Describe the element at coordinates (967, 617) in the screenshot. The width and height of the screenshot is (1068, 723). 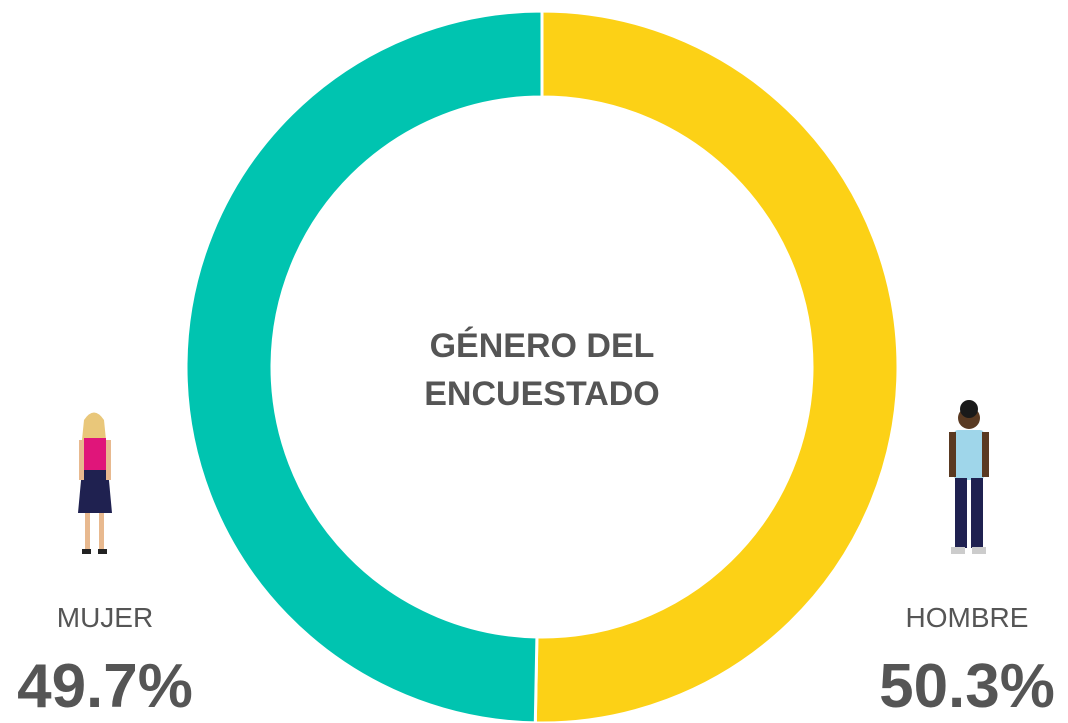
I see `category-label: HOMBRE` at that location.